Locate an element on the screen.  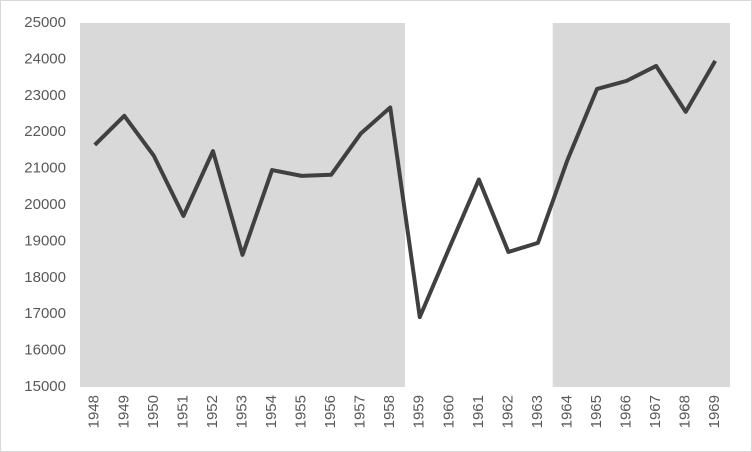
x-tick-label: 1953 is located at coordinates (241, 411).